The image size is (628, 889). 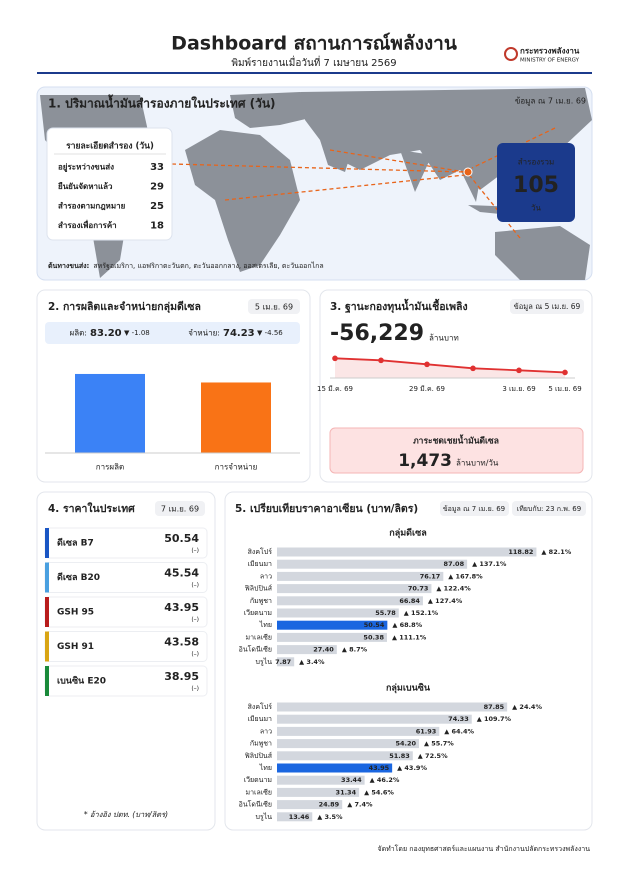 I want to click on value-label: 87.85, so click(x=494, y=707).